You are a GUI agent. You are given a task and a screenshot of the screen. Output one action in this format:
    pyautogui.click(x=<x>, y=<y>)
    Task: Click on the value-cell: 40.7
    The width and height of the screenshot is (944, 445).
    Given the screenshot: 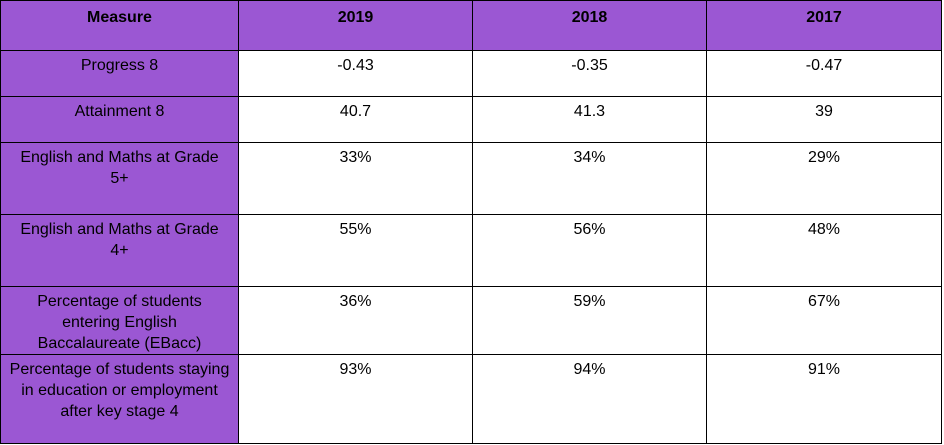 What is the action you would take?
    pyautogui.click(x=355, y=119)
    